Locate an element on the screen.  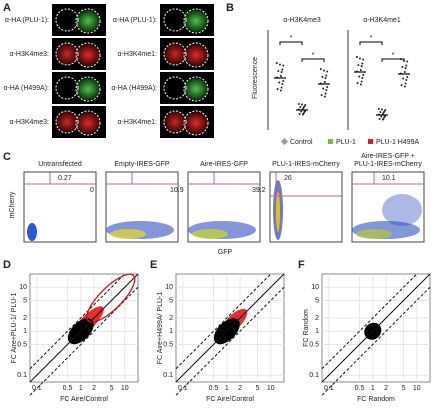
plot-title: α-H3K4me1 is located at coordinates (382, 20).